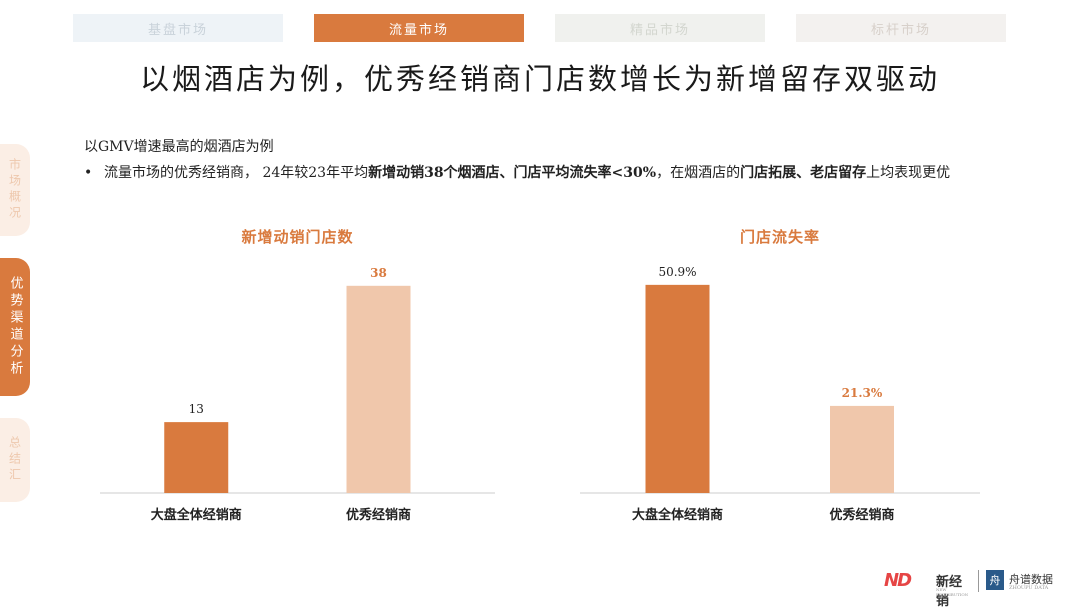  What do you see at coordinates (15, 460) in the screenshot?
I see `side-nav-summary: 总结汇` at bounding box center [15, 460].